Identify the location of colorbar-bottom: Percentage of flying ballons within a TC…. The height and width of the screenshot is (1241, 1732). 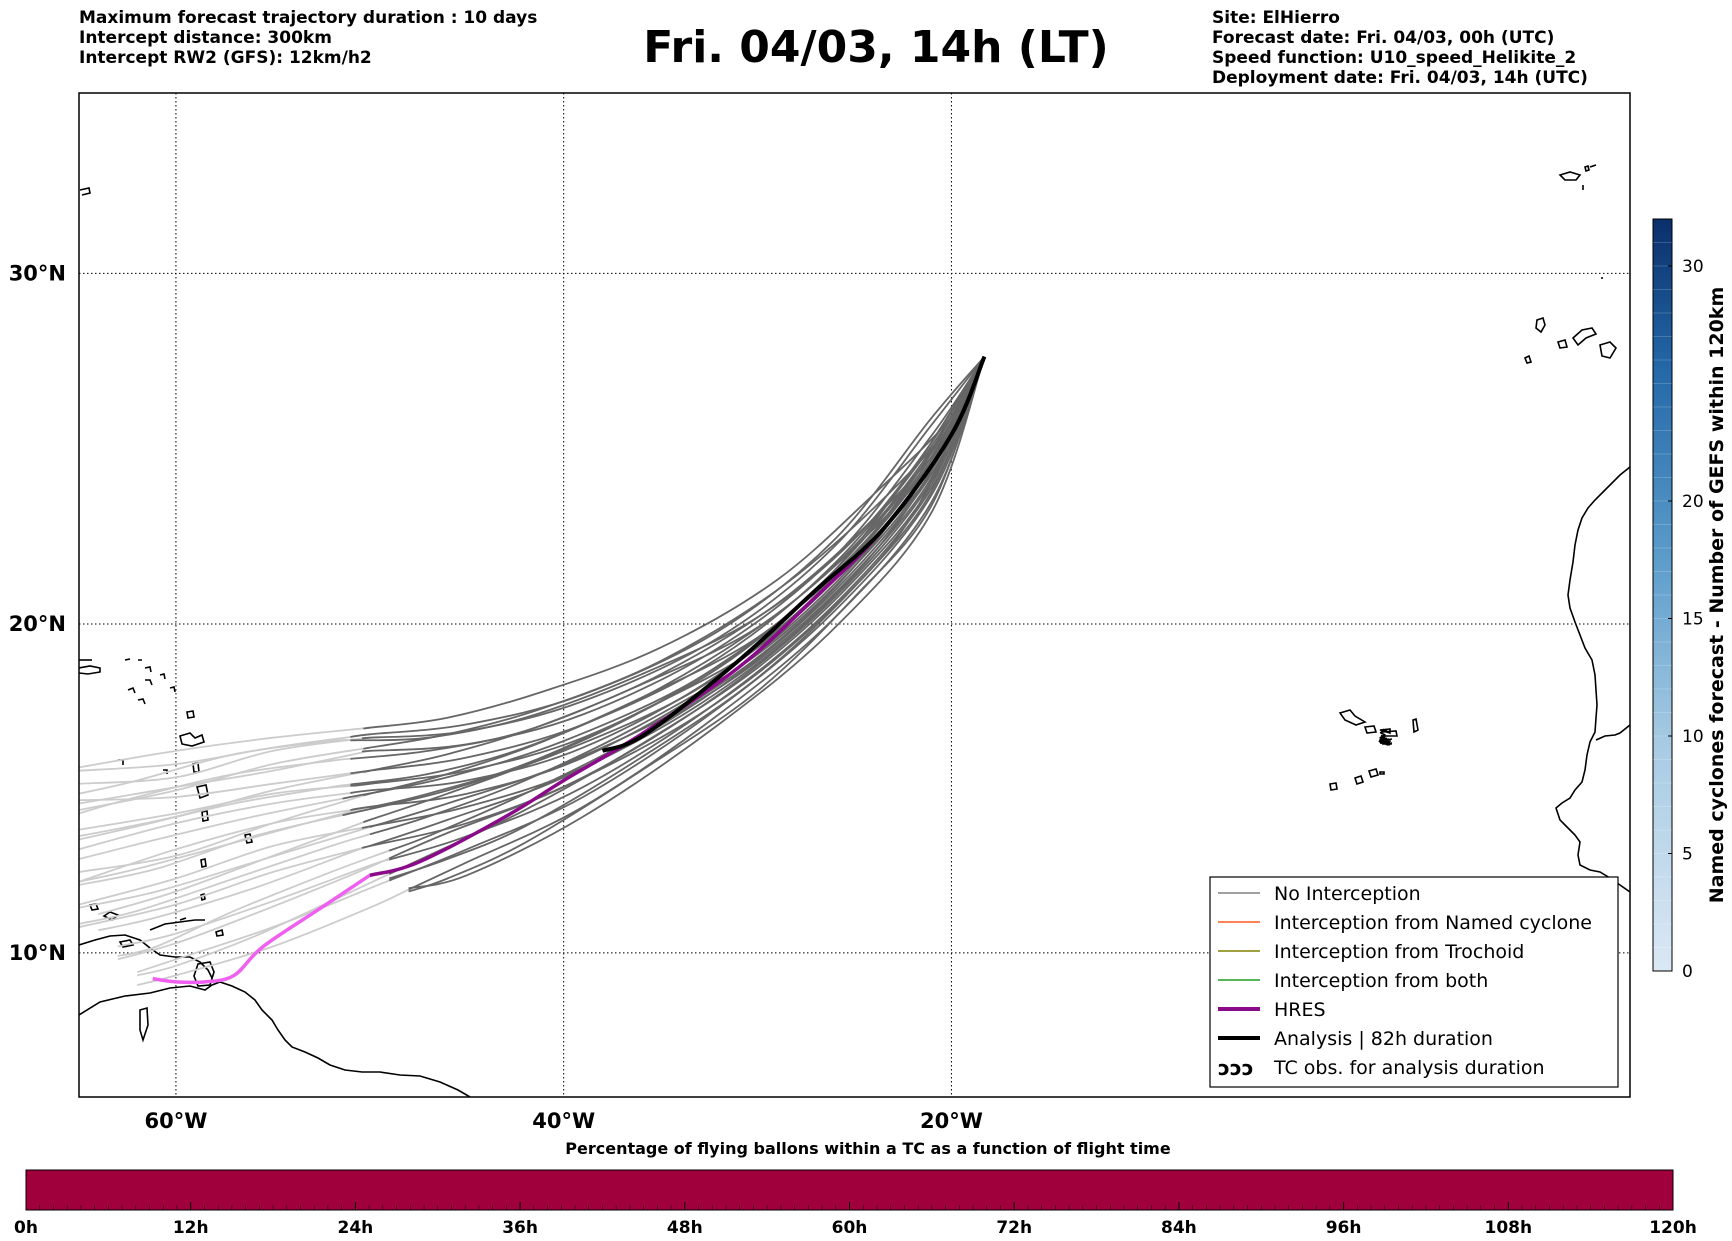
(855, 1188).